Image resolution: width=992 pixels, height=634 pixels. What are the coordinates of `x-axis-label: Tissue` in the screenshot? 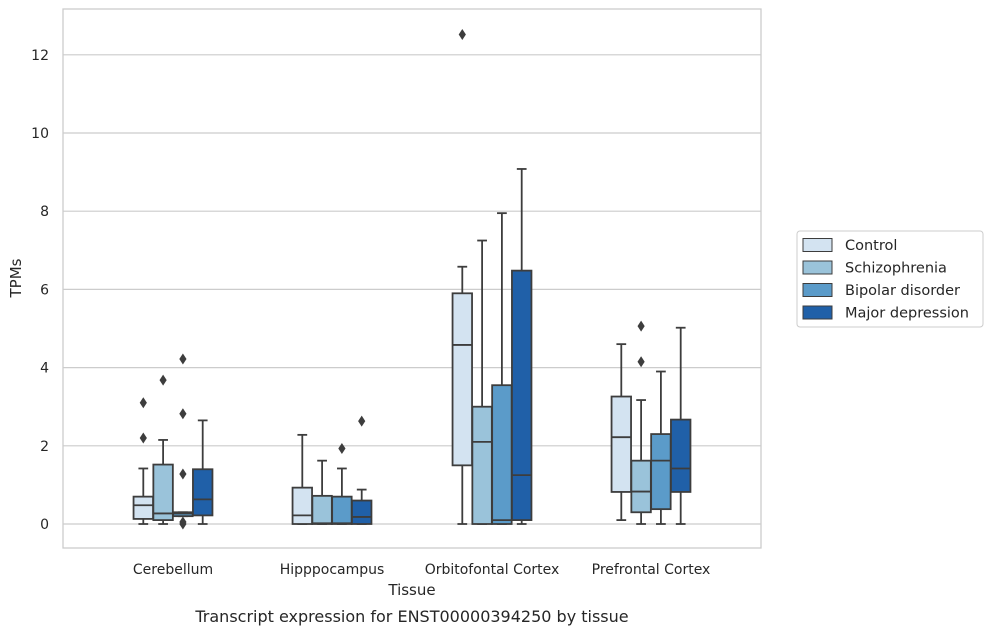 It's located at (411, 590).